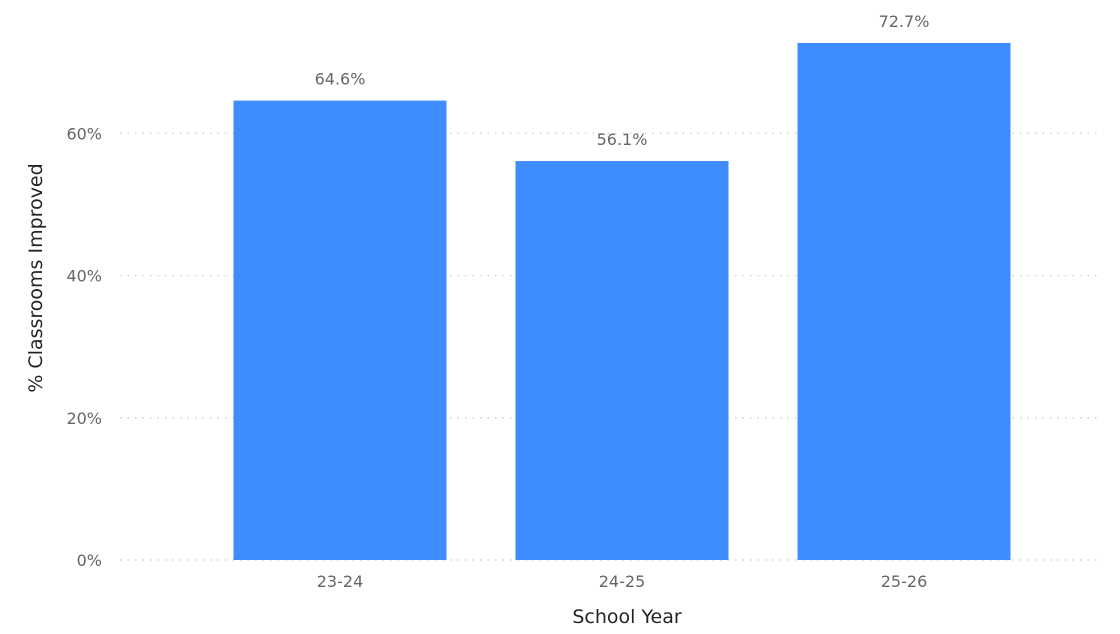 The height and width of the screenshot is (634, 1120). Describe the element at coordinates (340, 581) in the screenshot. I see `x-tick-label-23-24: 23-24` at that location.